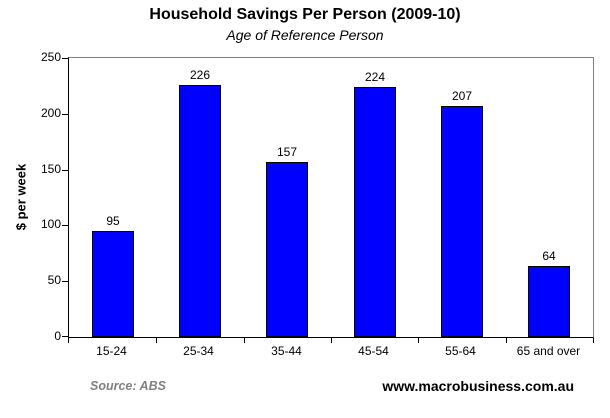 The image size is (610, 418). What do you see at coordinates (286, 351) in the screenshot?
I see `x-tick-label: 35-44` at bounding box center [286, 351].